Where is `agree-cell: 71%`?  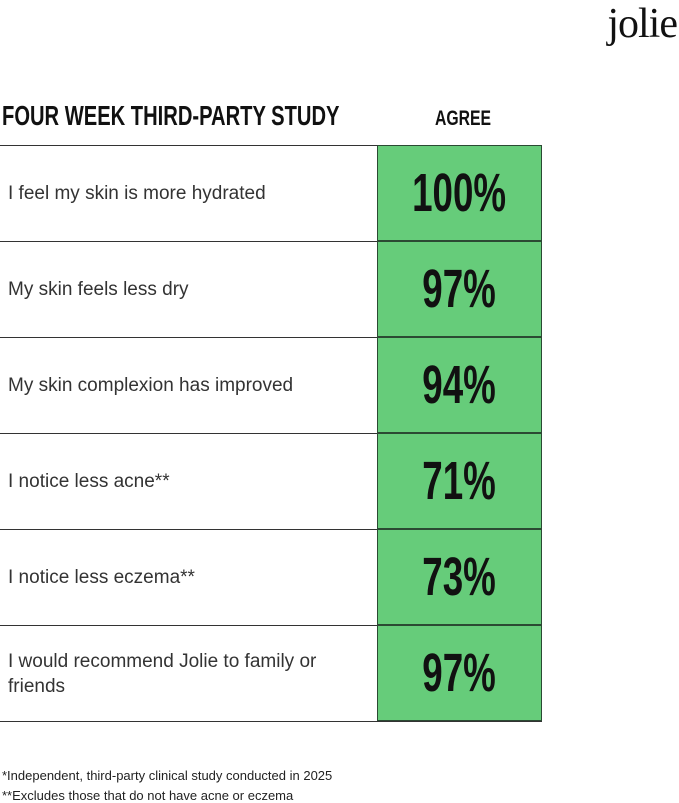 agree-cell: 71% is located at coordinates (459, 481).